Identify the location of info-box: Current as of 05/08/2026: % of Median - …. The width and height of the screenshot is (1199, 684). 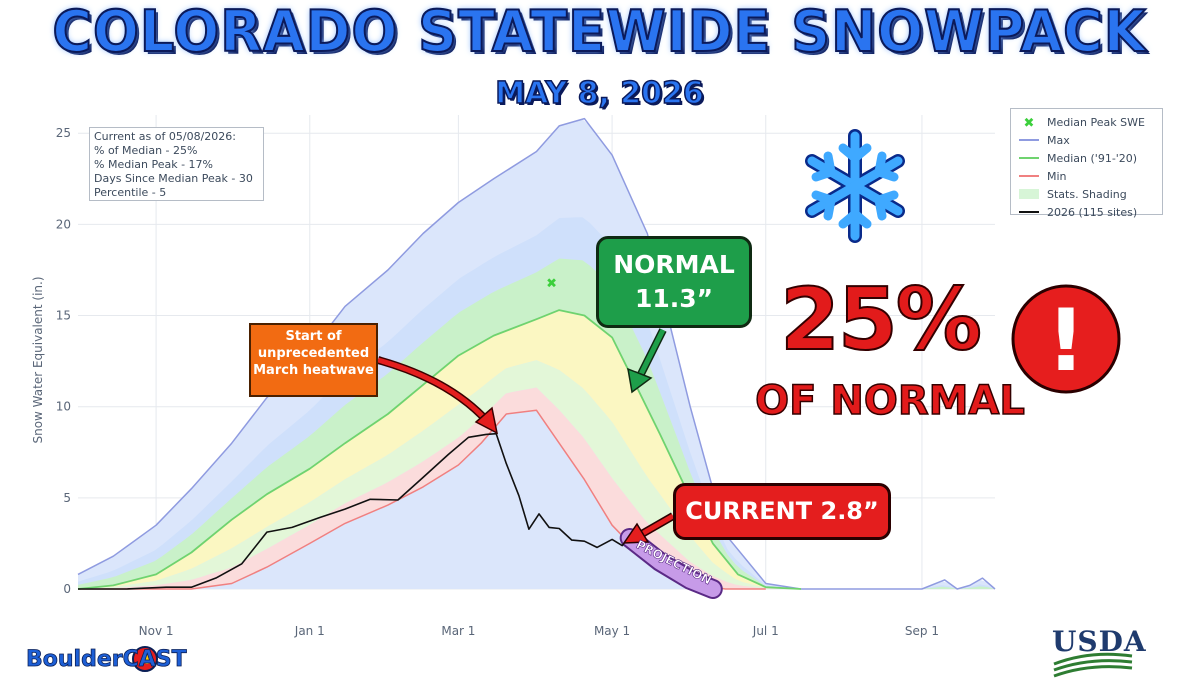
(176, 164).